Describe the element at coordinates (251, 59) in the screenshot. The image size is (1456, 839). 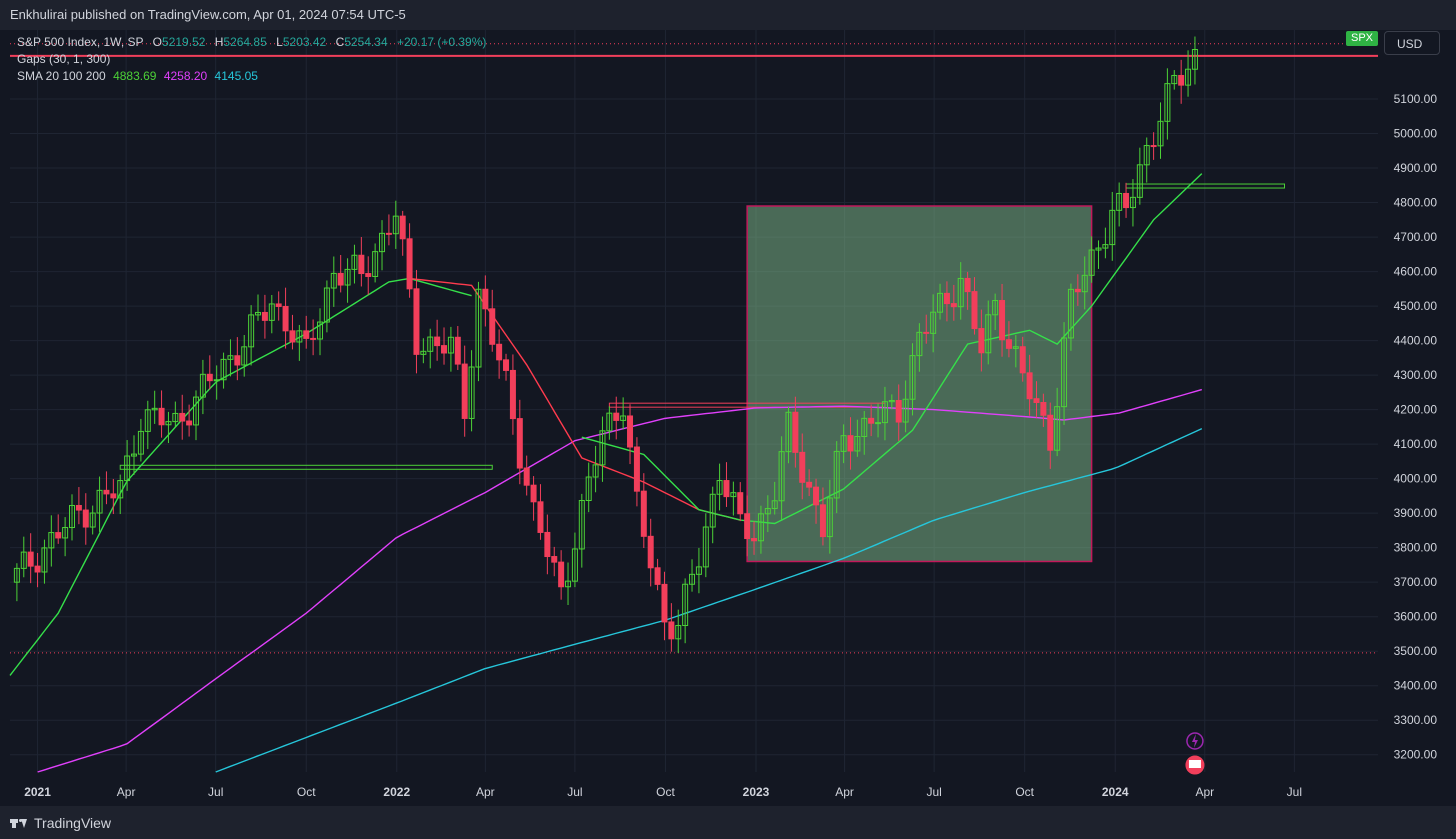
I see `legend-gaps-row: Gaps (30, 1, 300)` at that location.